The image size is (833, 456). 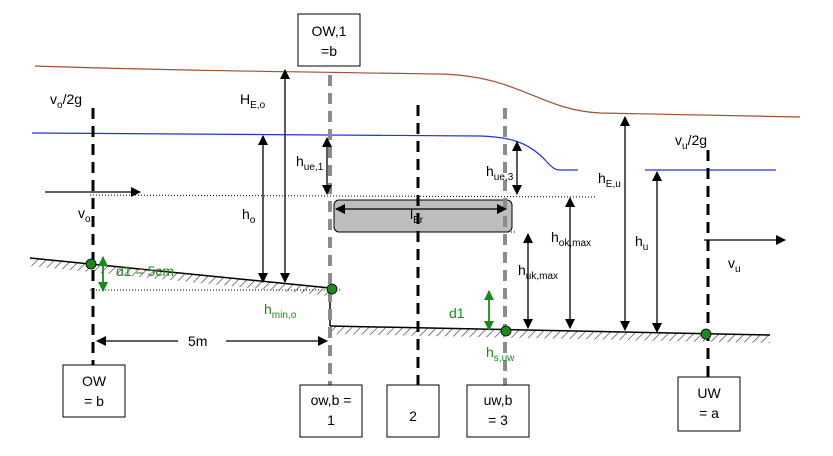 I want to click on label-lBr: lBr, so click(x=417, y=216).